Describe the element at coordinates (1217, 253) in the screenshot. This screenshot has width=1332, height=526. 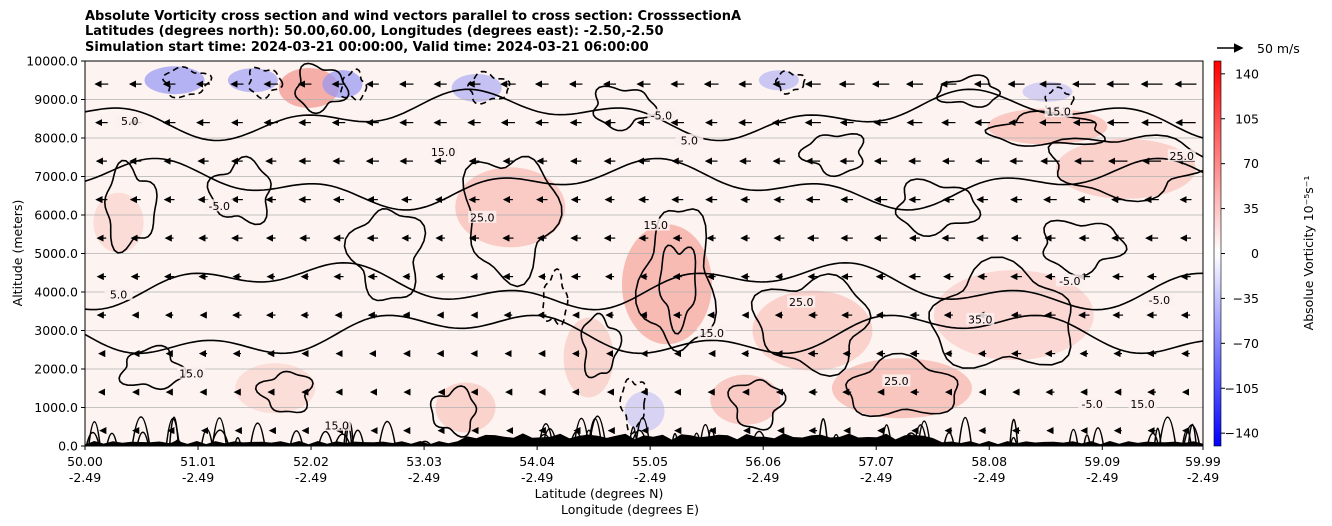
I see `colorbar-bar` at that location.